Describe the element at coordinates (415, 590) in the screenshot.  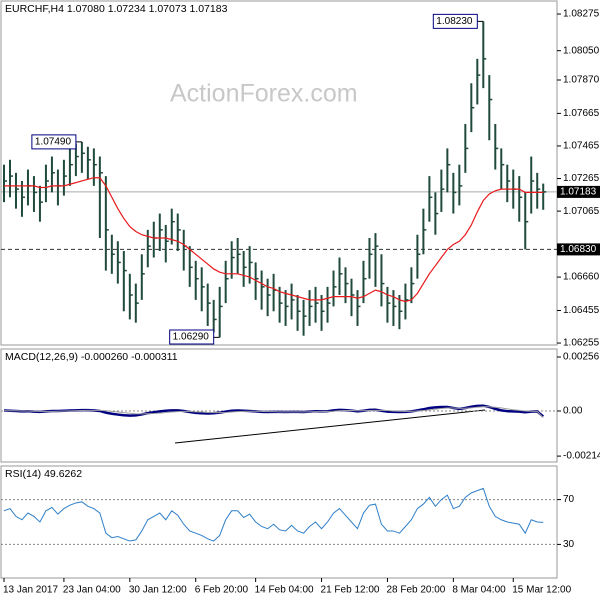
I see `x-tick-label: 28 Feb 20:00` at that location.